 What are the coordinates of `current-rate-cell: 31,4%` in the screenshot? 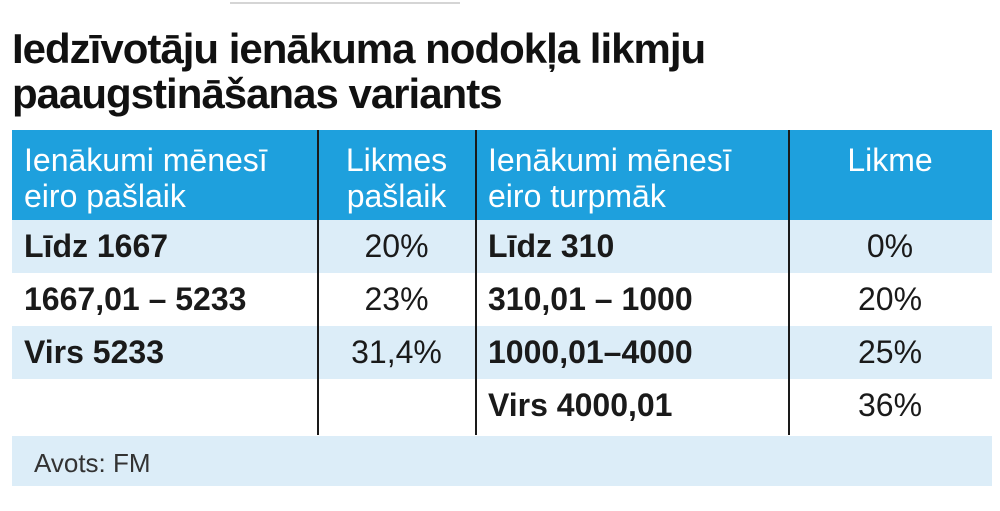 It's located at (396, 352).